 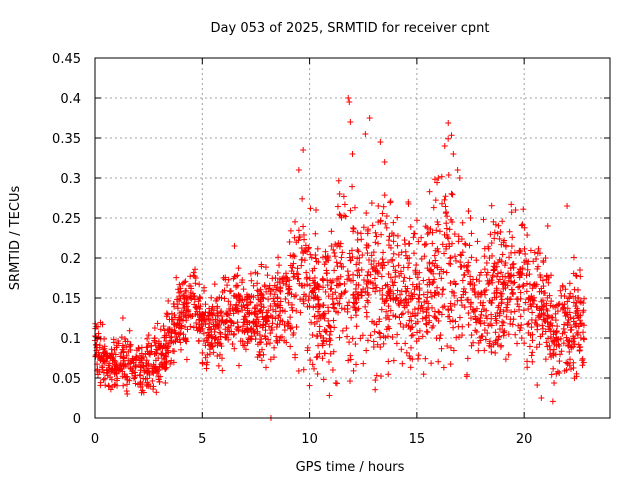 I want to click on x-tick-label: 10, so click(x=309, y=439).